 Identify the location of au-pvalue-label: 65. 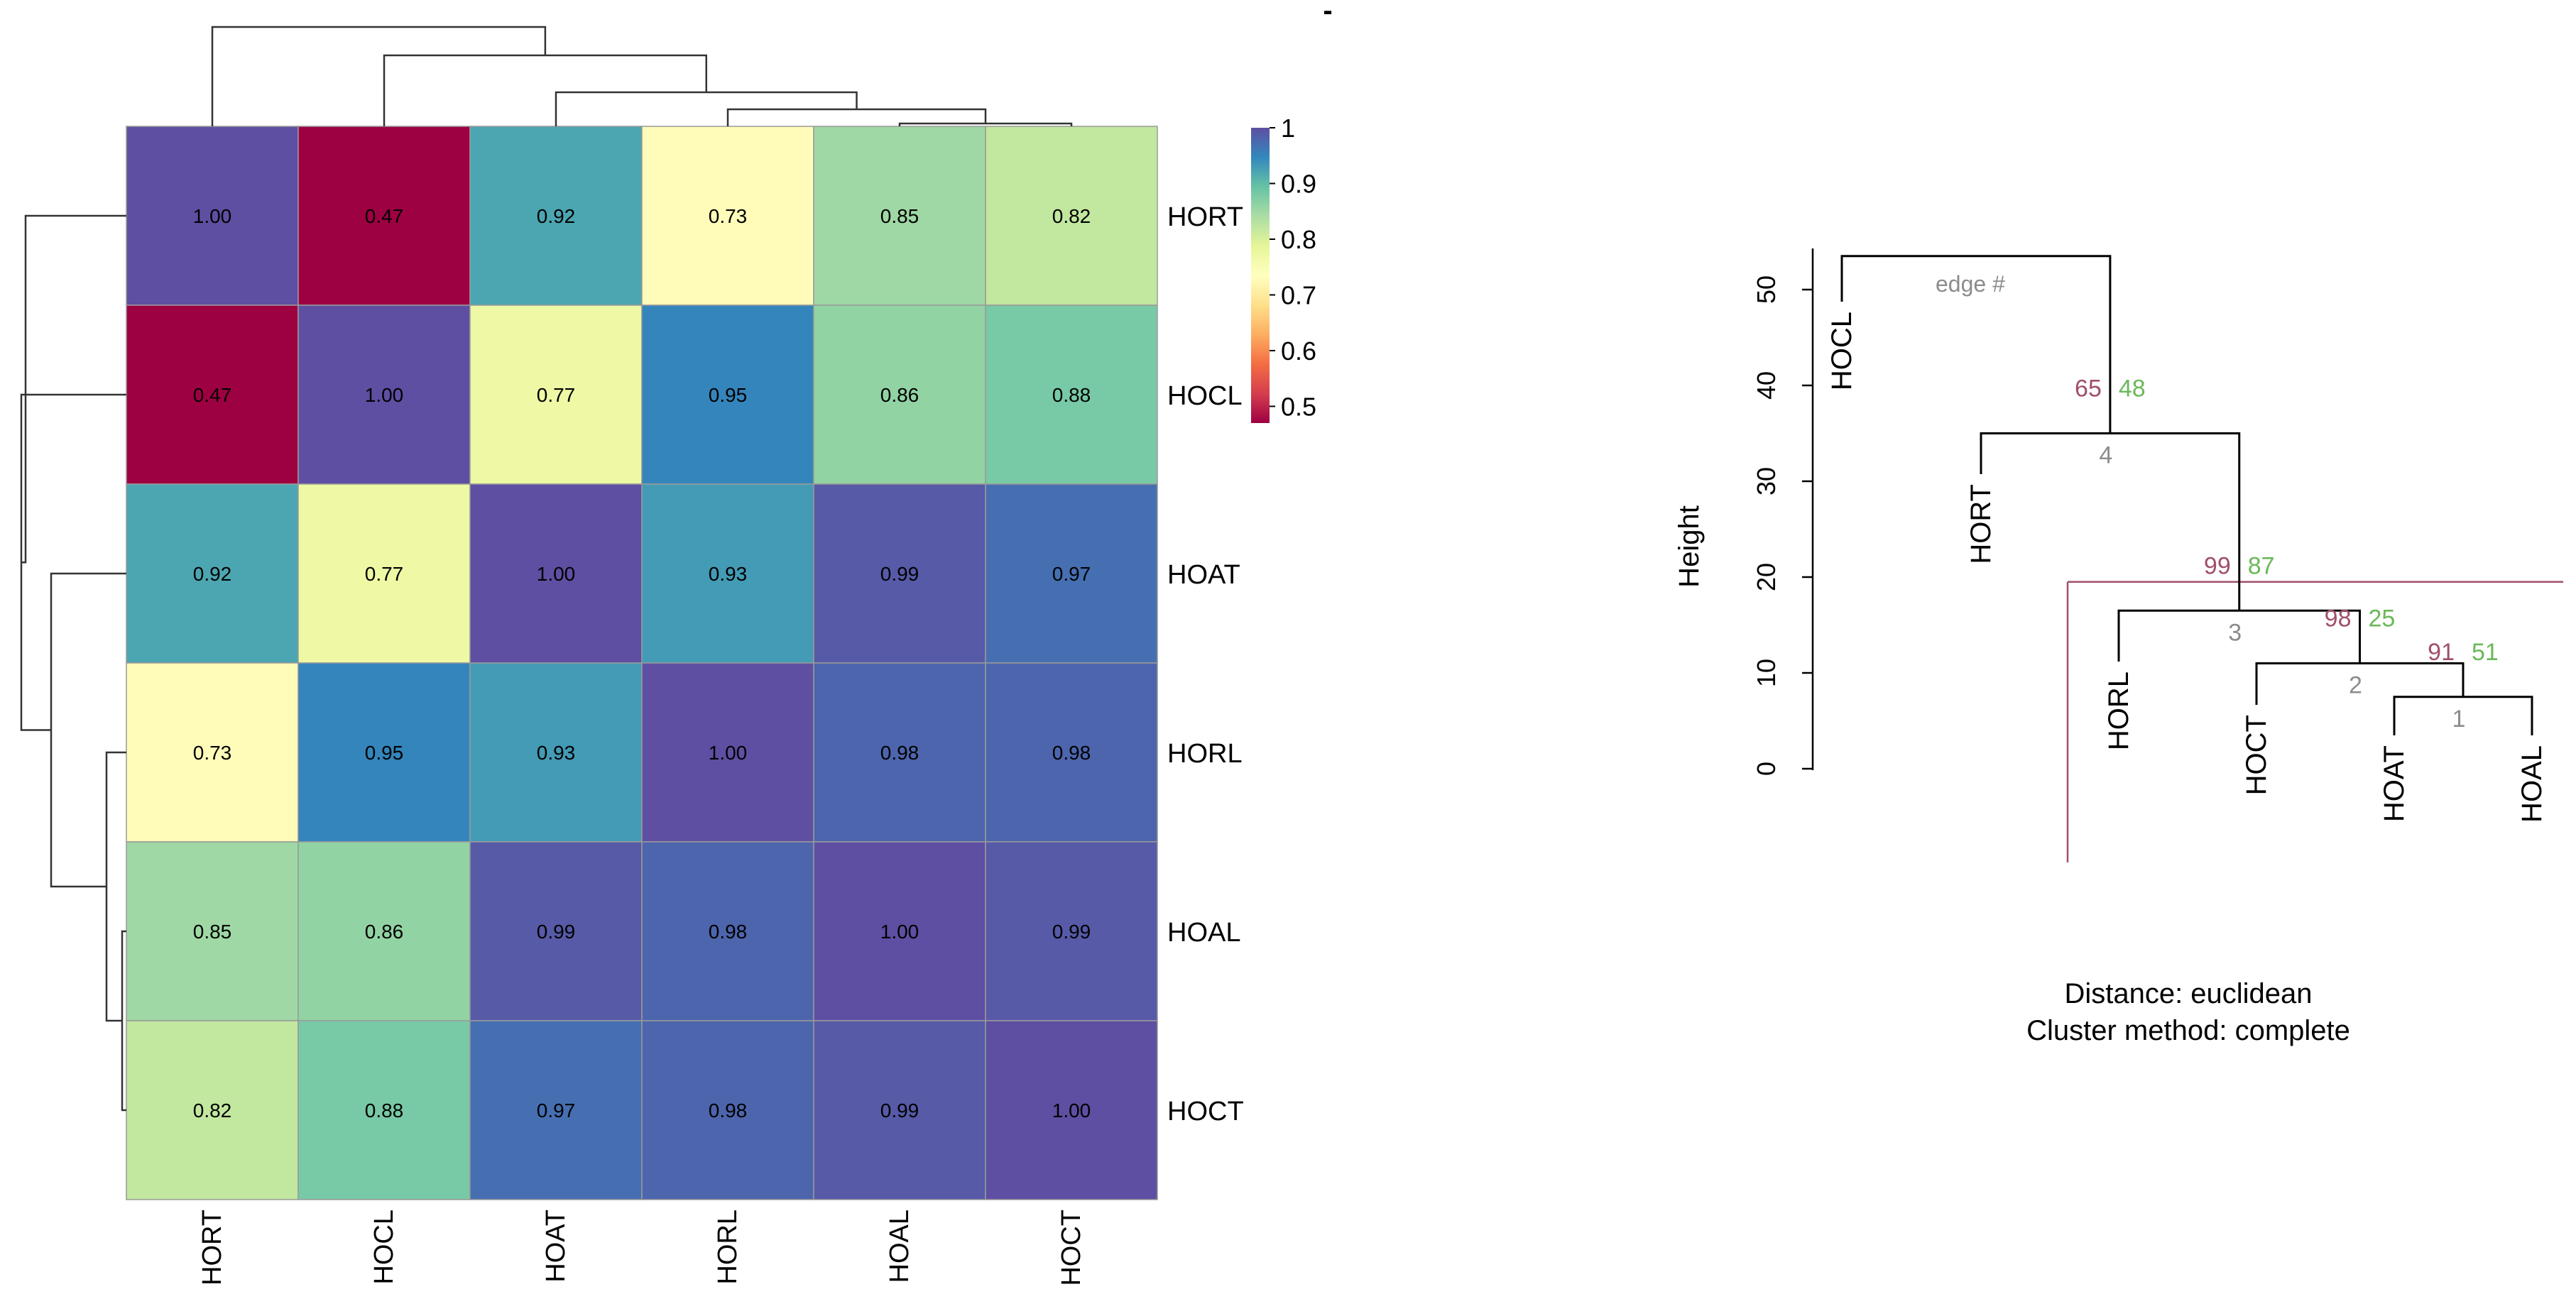
(2088, 388).